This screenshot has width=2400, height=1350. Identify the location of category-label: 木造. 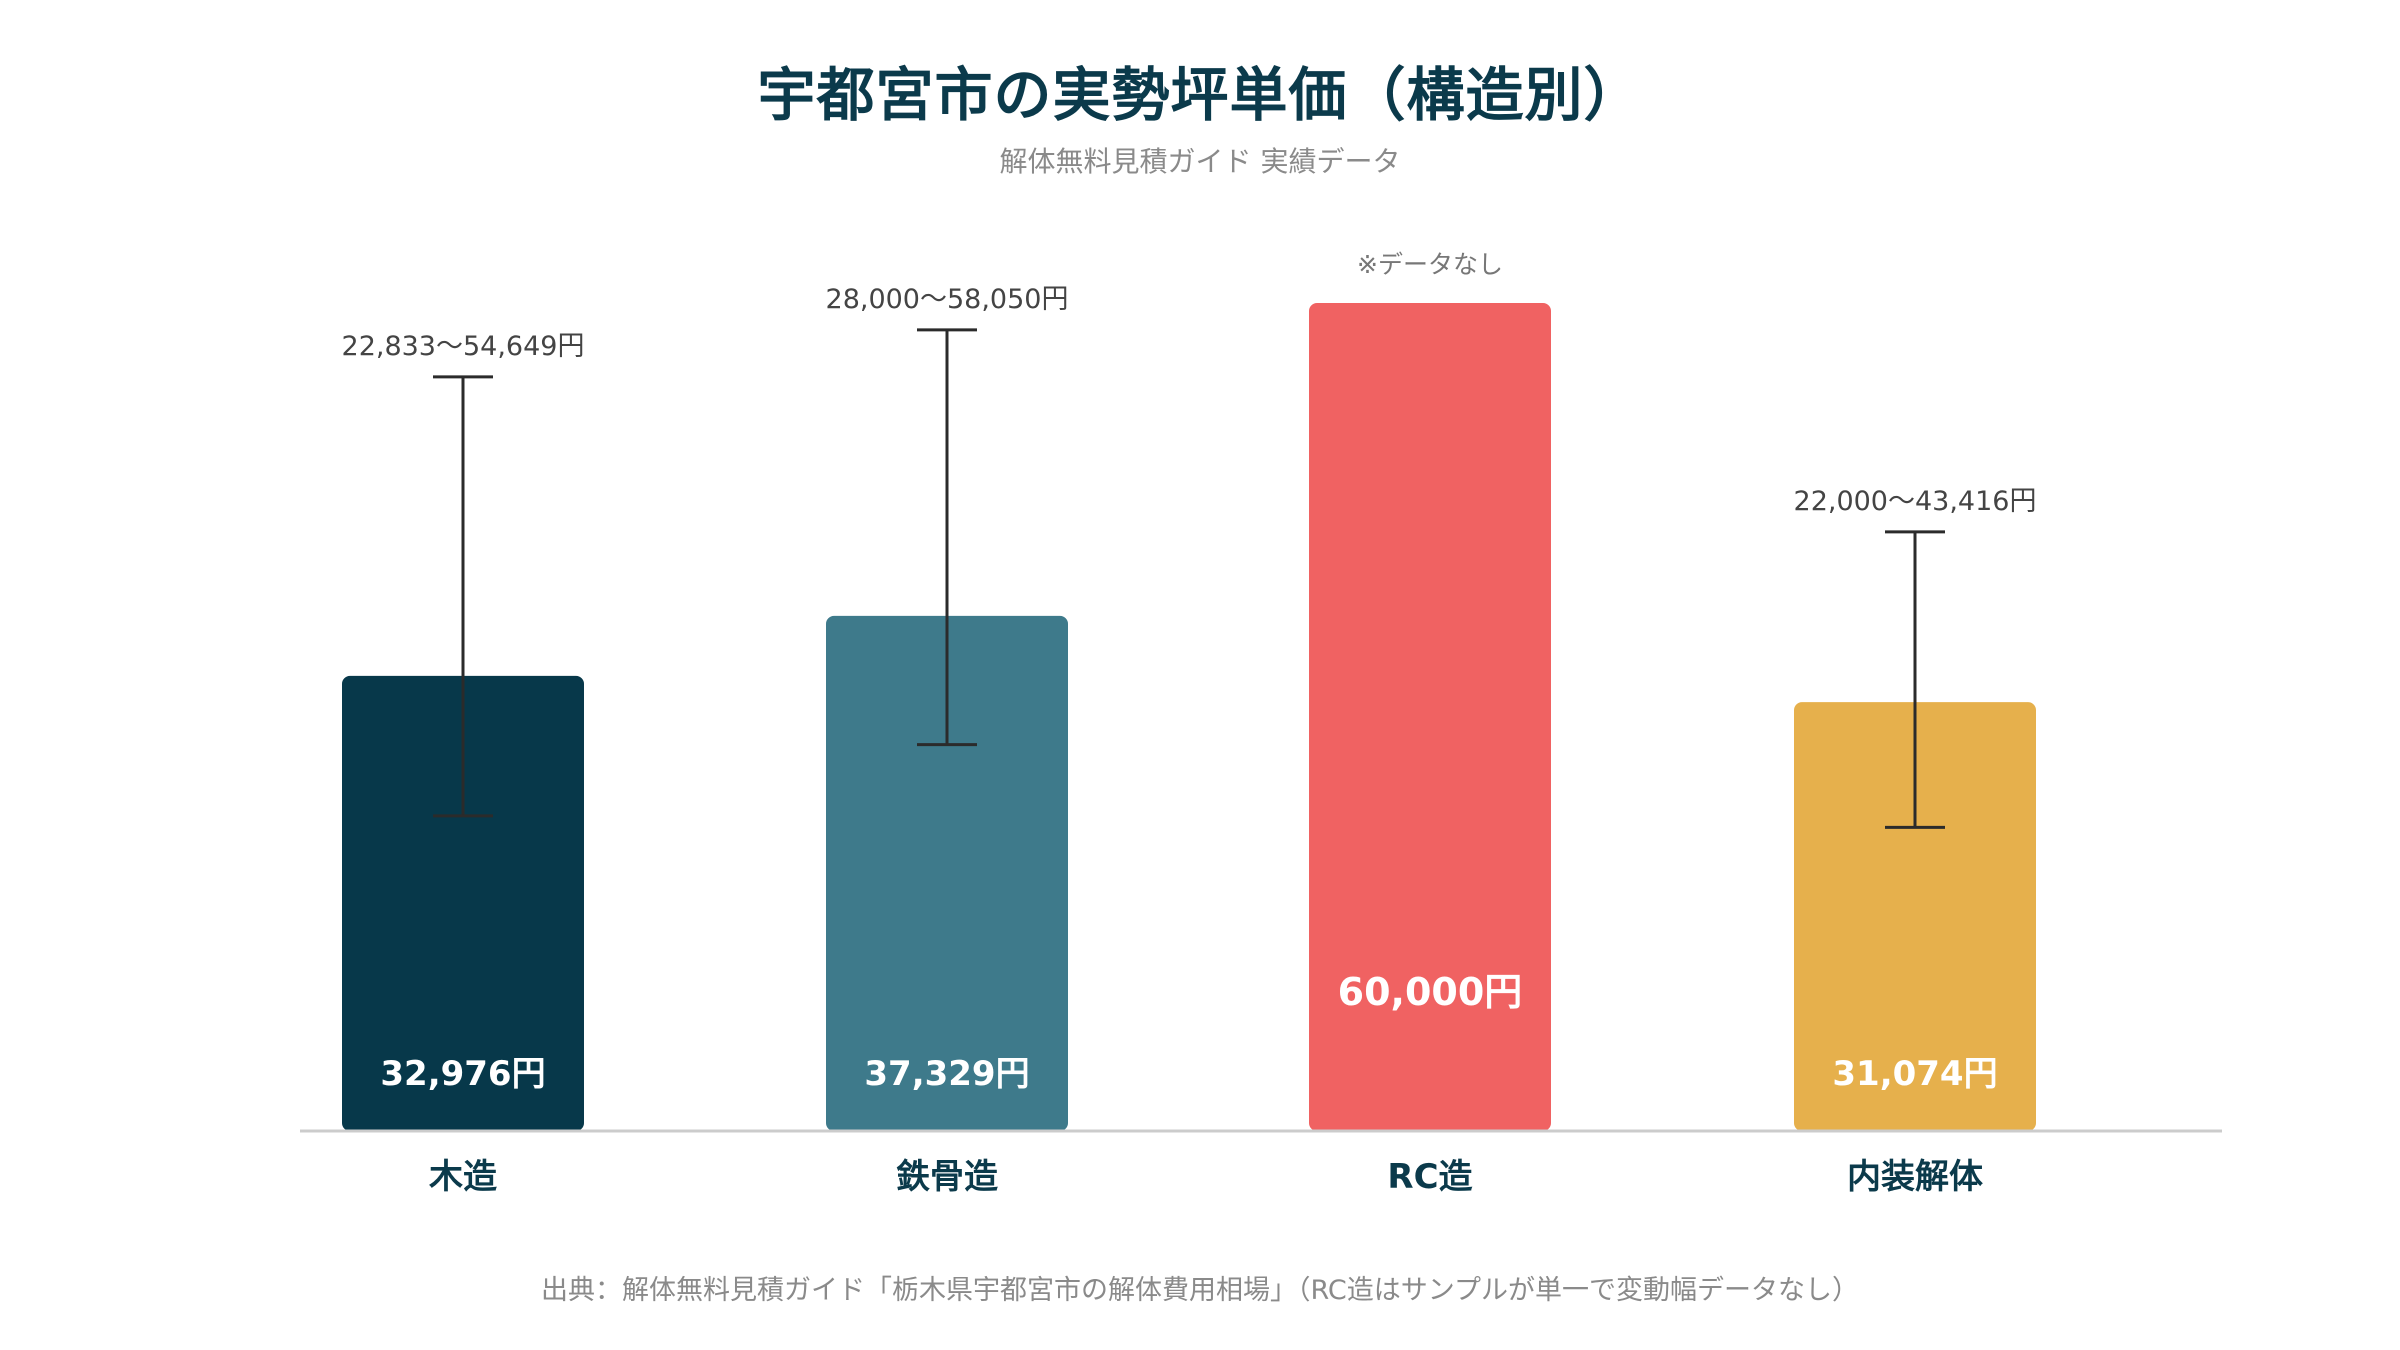
(462, 1177).